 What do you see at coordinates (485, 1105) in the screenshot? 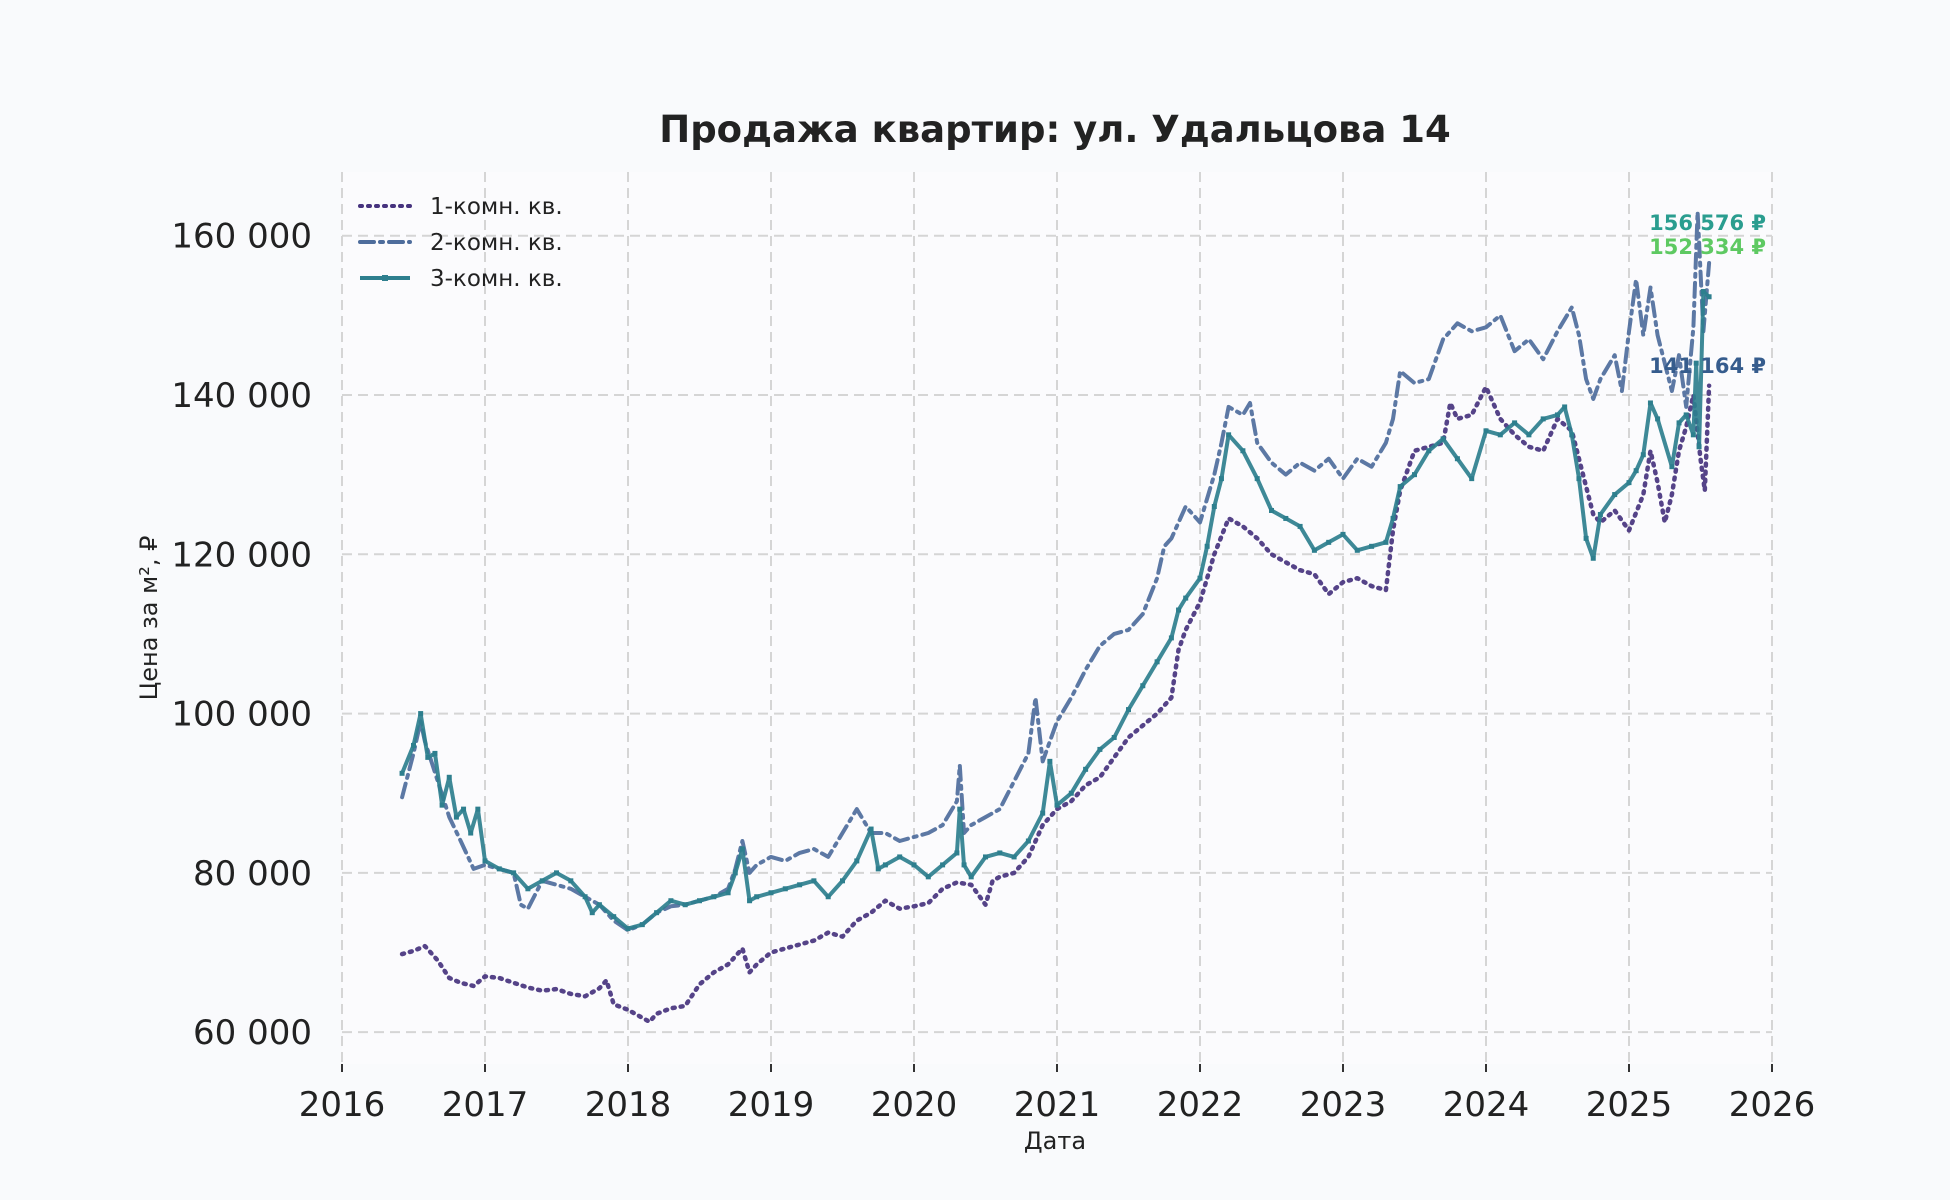
I see `x-tick-label: 2017` at bounding box center [485, 1105].